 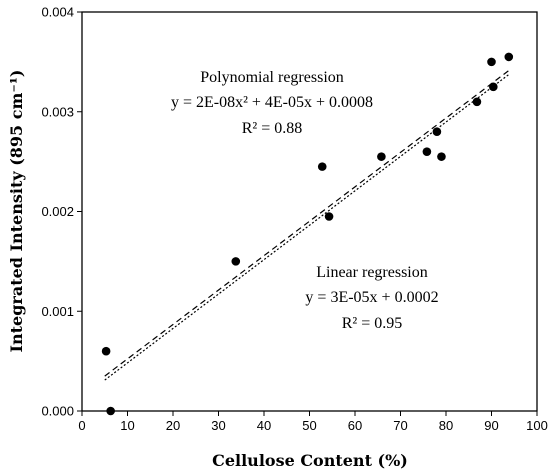 What do you see at coordinates (272, 77) in the screenshot?
I see `polynomial-label: Polynomial regression` at bounding box center [272, 77].